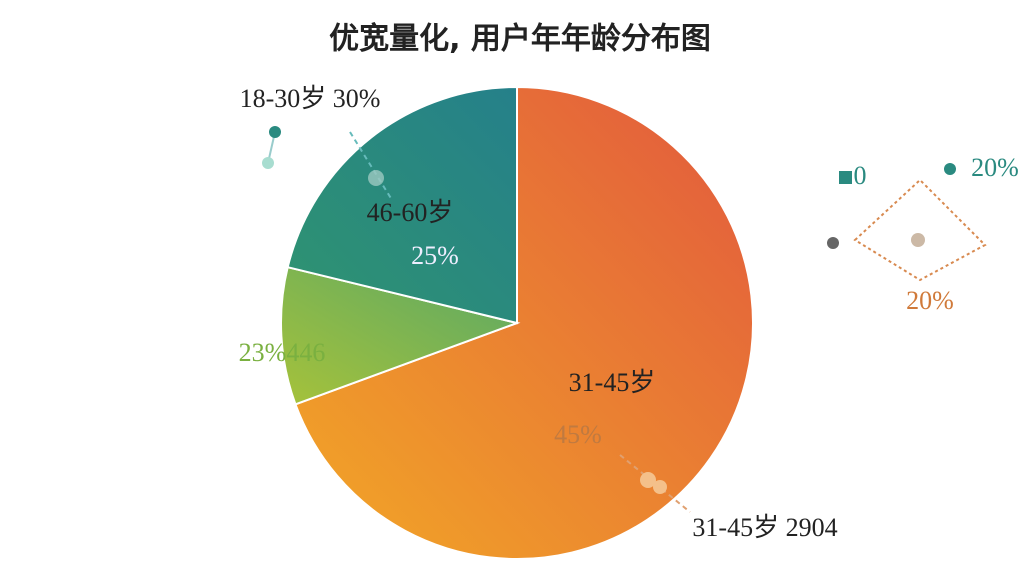 The image size is (1024, 576). I want to click on annotation: 18-30岁 30%, so click(310, 98).